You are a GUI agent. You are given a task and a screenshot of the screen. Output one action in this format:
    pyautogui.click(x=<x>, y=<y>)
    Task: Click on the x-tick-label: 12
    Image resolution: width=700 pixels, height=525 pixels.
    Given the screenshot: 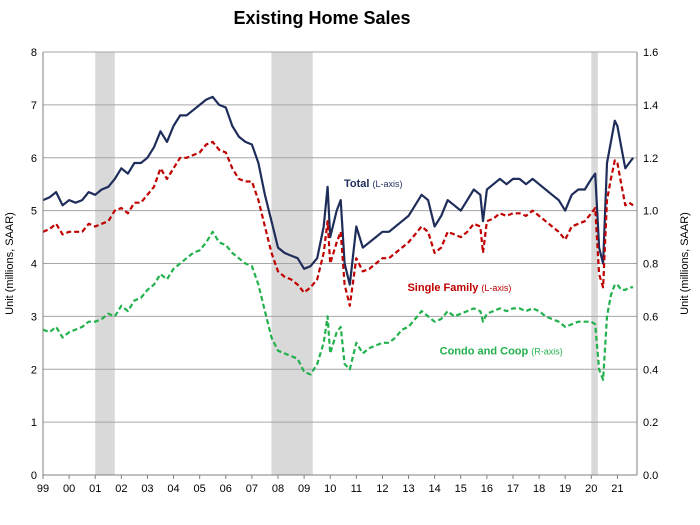 What is the action you would take?
    pyautogui.click(x=382, y=489)
    